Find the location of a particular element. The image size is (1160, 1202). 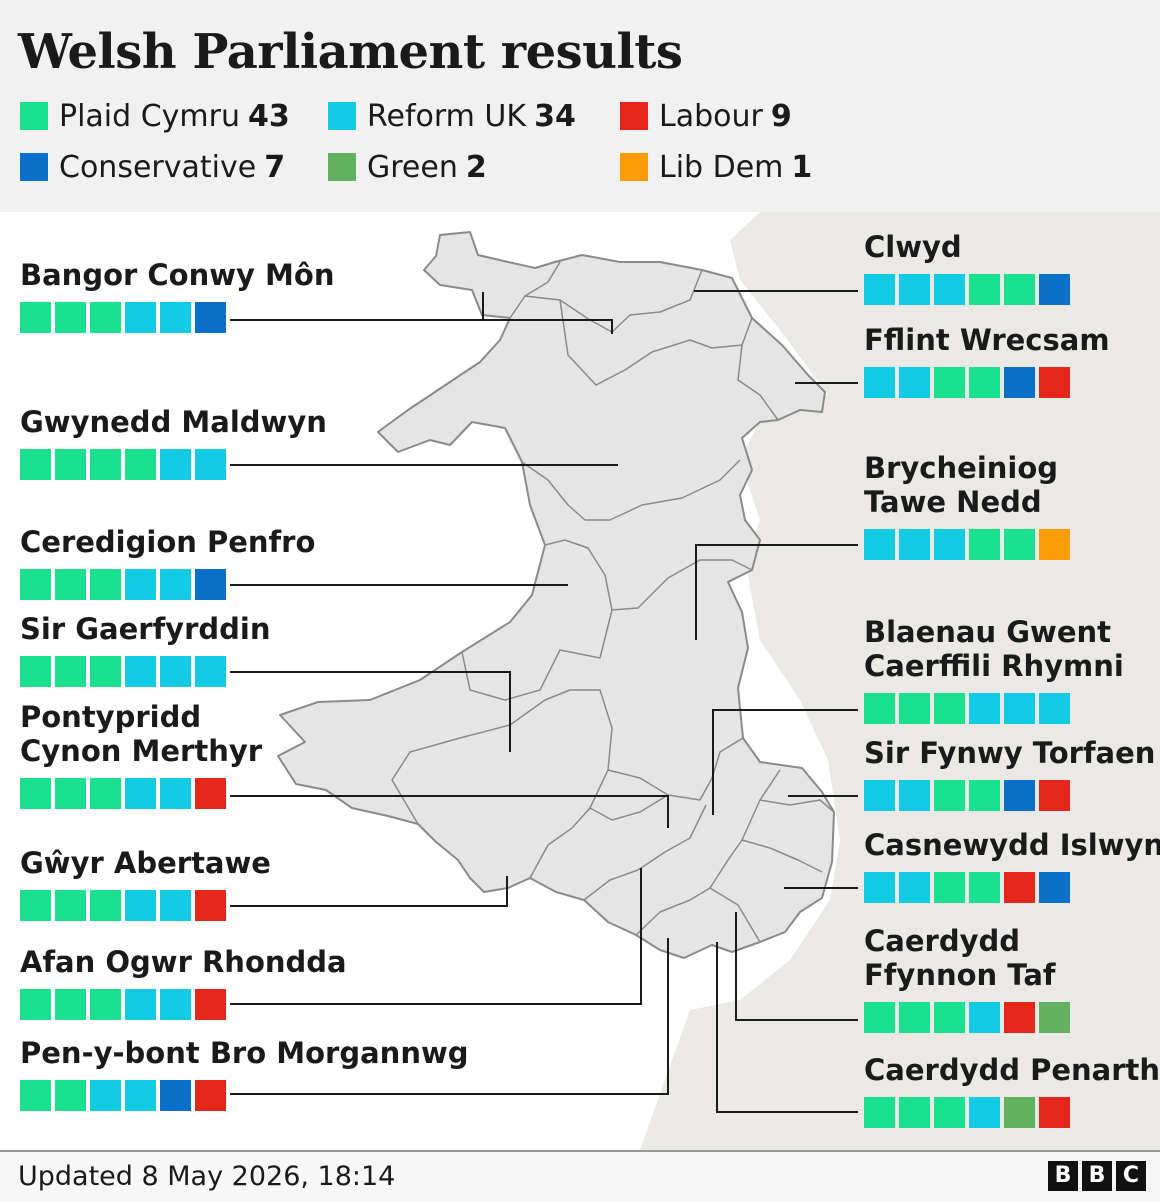

region-caerdydd-ffynnon-taf: Caerdydd Ffynnon Taf is located at coordinates (979, 978).